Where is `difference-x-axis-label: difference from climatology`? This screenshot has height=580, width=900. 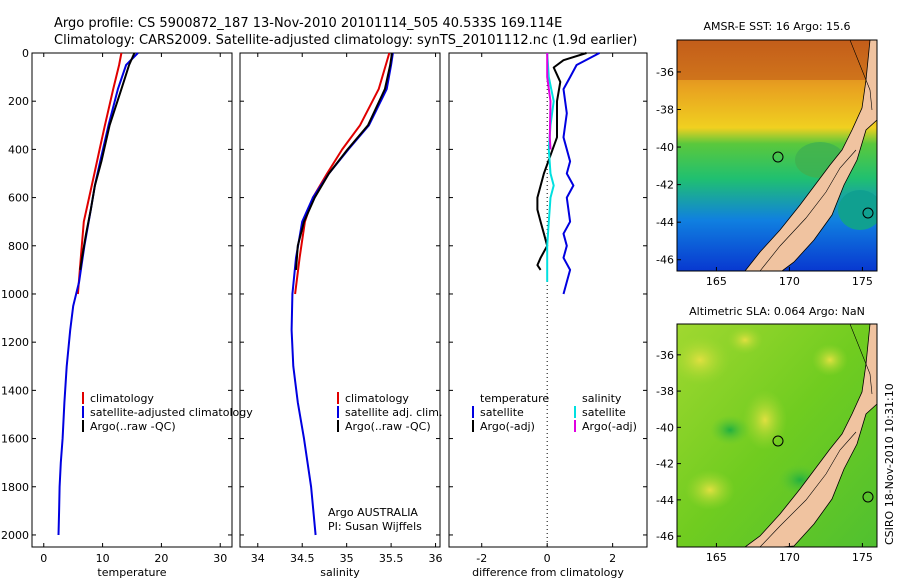 difference-x-axis-label: difference from climatology is located at coordinates (548, 572).